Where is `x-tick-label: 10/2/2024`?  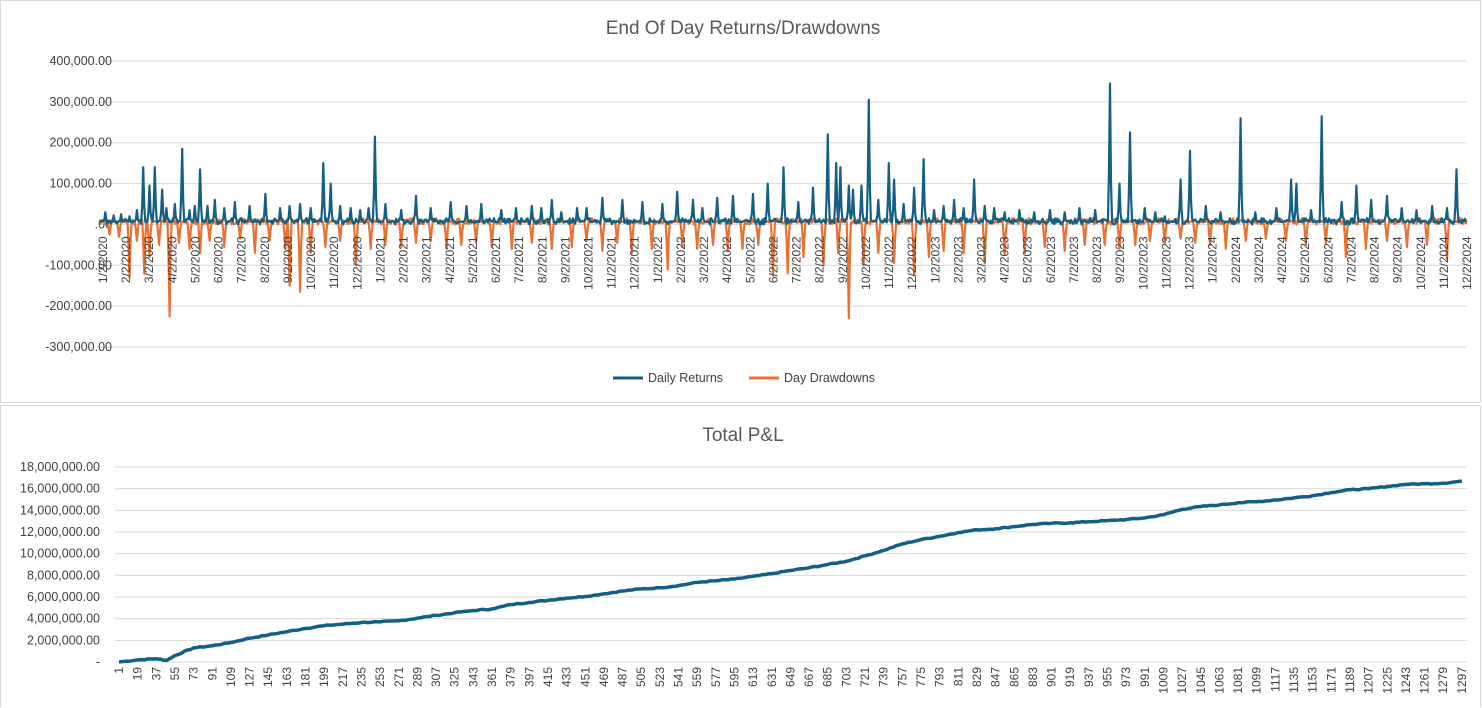 x-tick-label: 10/2/2024 is located at coordinates (1421, 263).